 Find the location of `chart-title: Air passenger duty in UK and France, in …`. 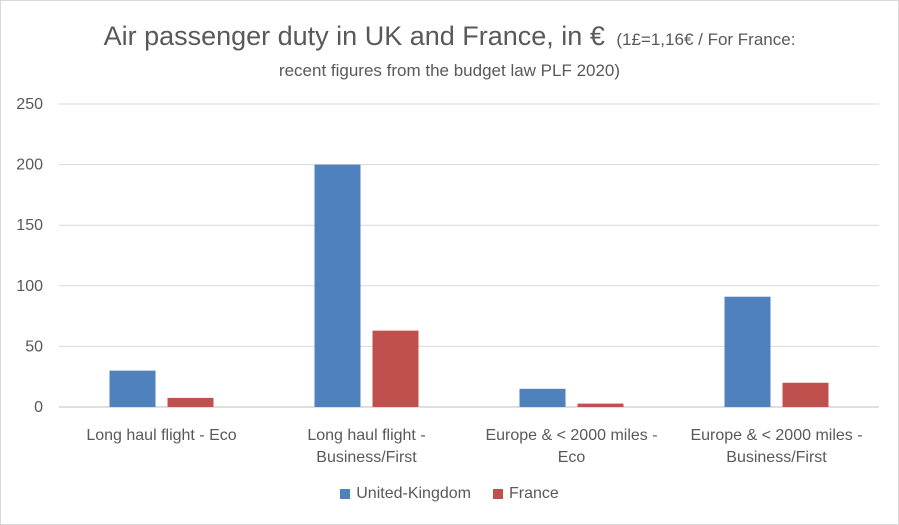

chart-title: Air passenger duty in UK and France, in … is located at coordinates (449, 51).